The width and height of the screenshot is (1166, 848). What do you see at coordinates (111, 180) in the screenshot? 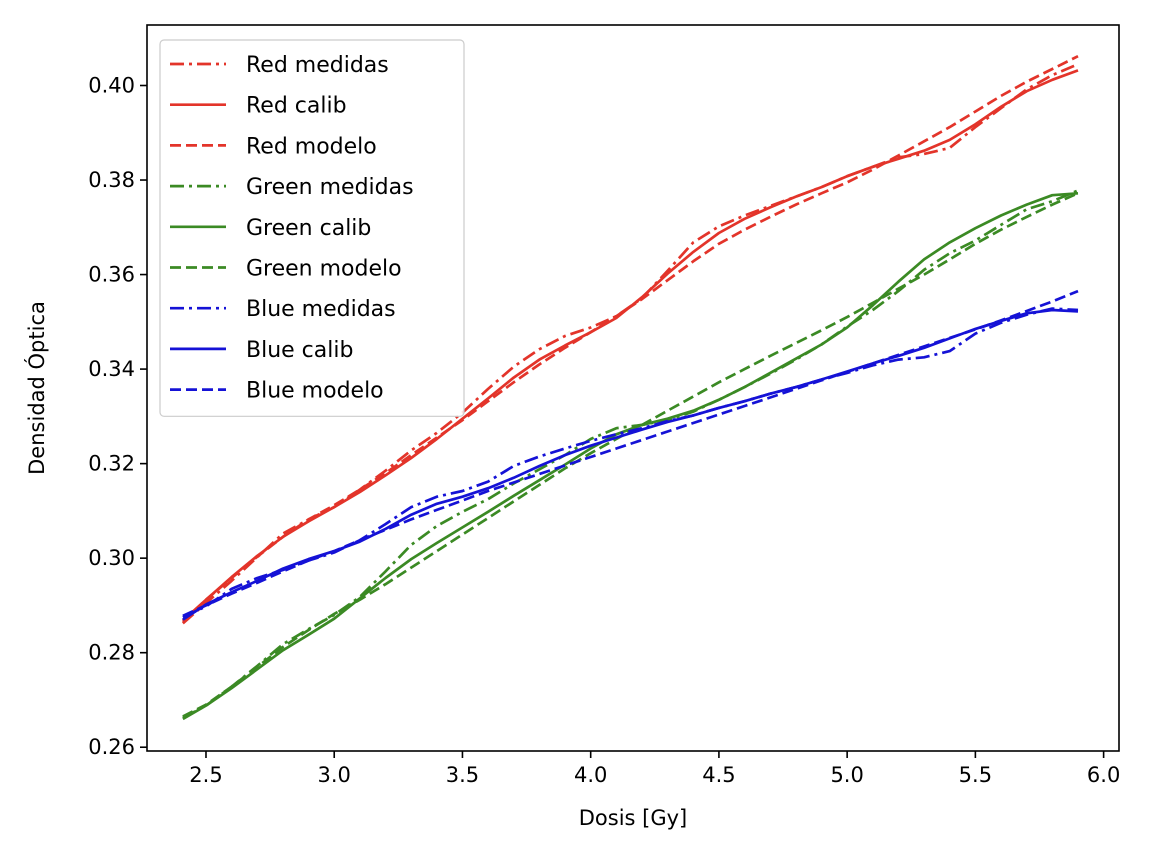
I see `y-tick-label: 0.38` at bounding box center [111, 180].